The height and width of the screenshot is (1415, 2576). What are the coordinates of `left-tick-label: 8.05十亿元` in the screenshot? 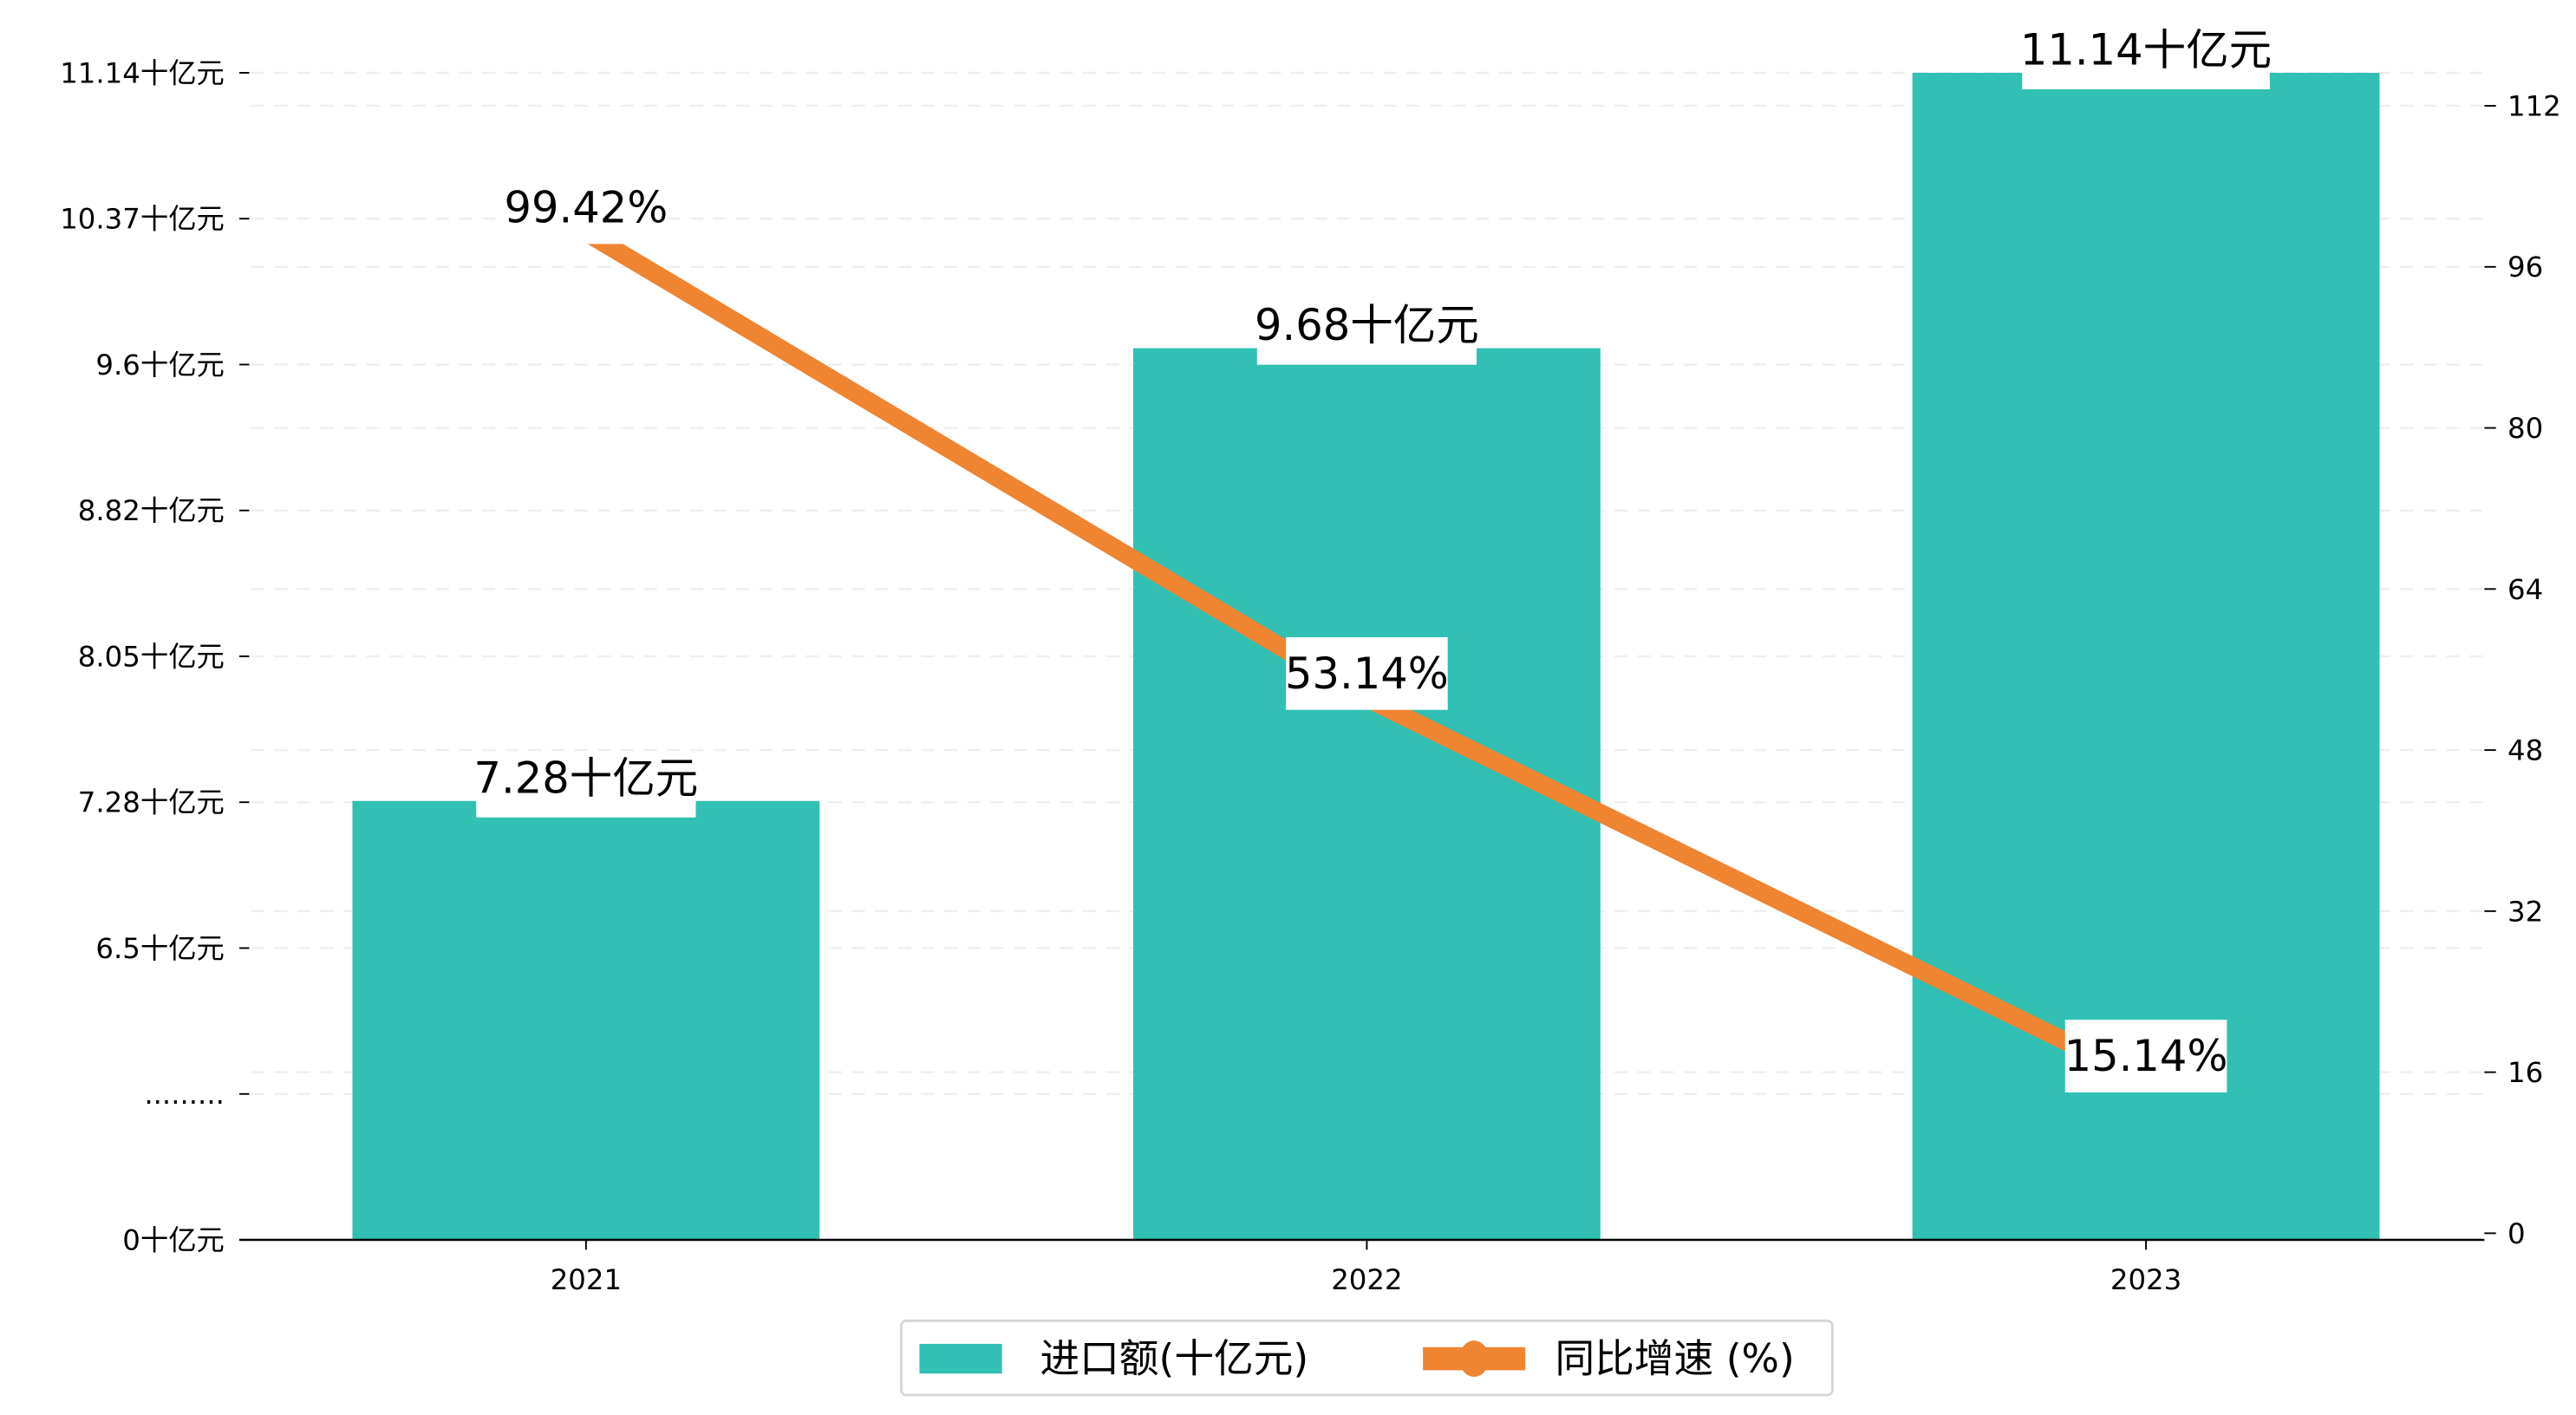 It's located at (152, 656).